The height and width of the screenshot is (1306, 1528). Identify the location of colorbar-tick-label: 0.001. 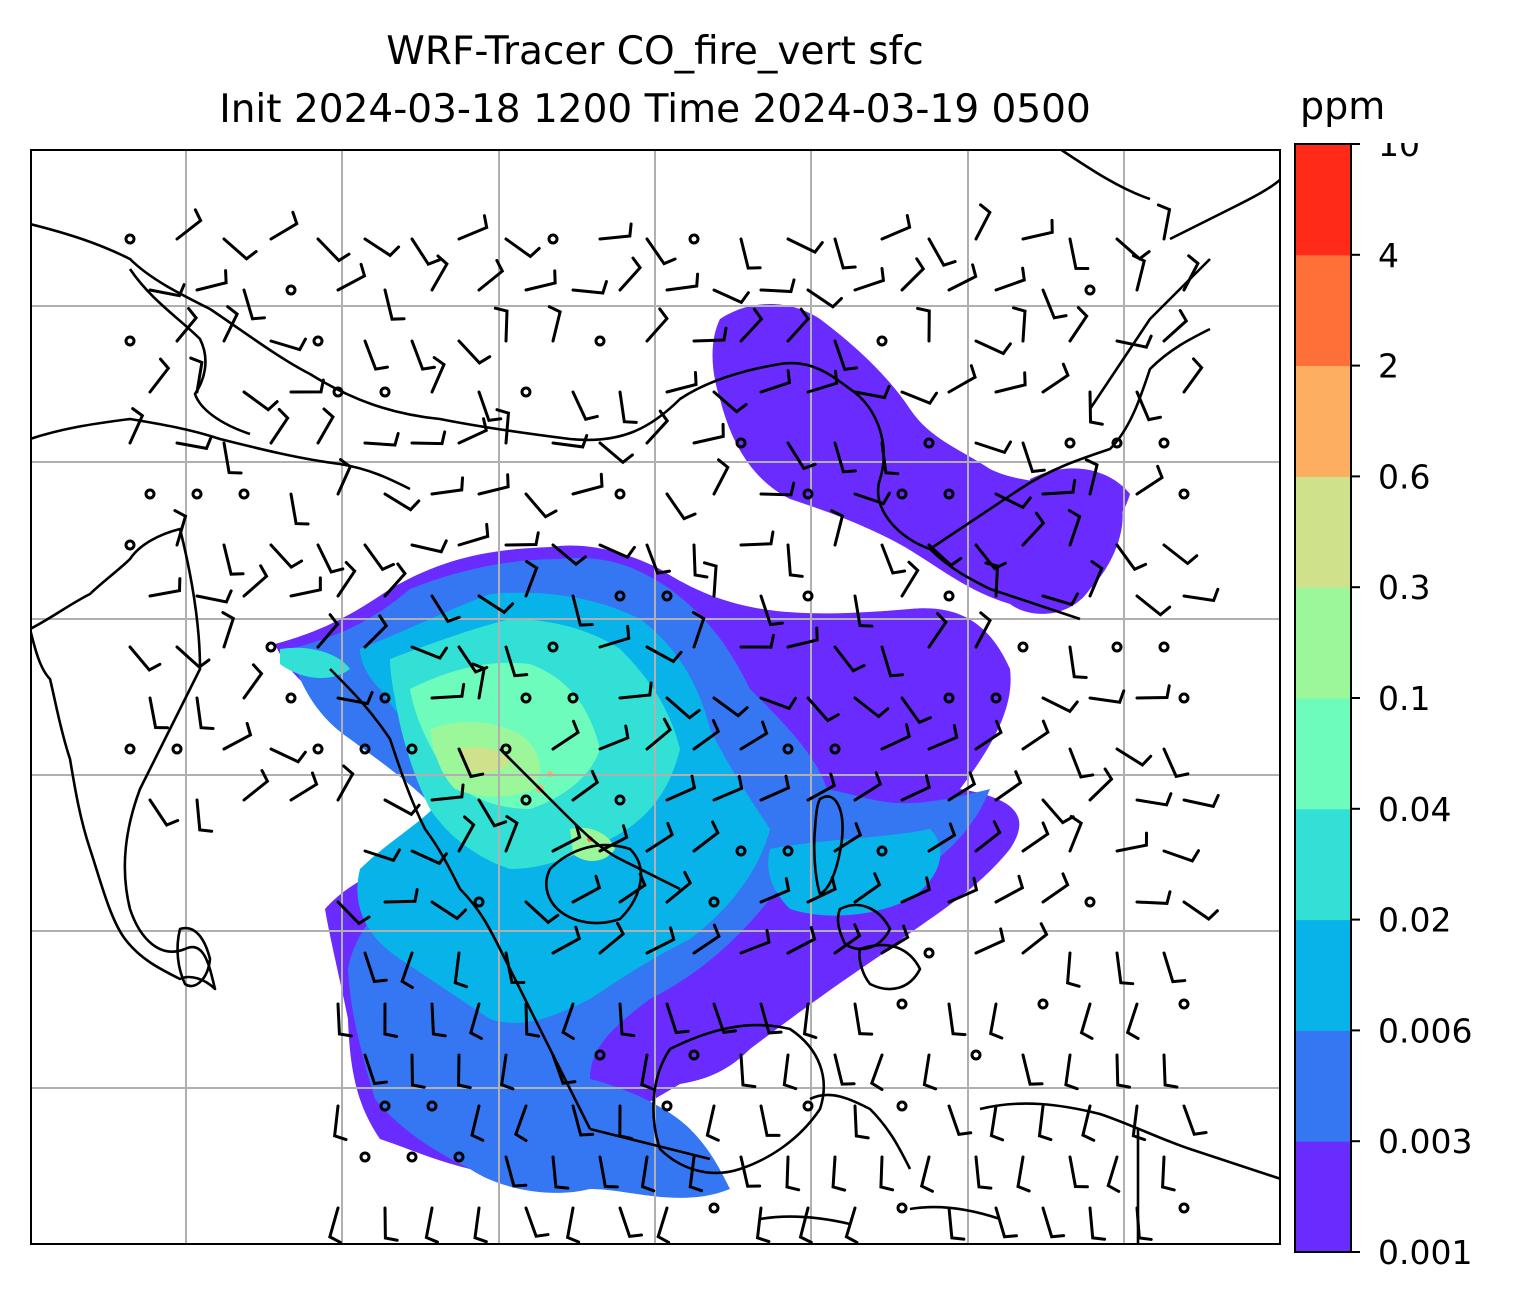
(1425, 1250).